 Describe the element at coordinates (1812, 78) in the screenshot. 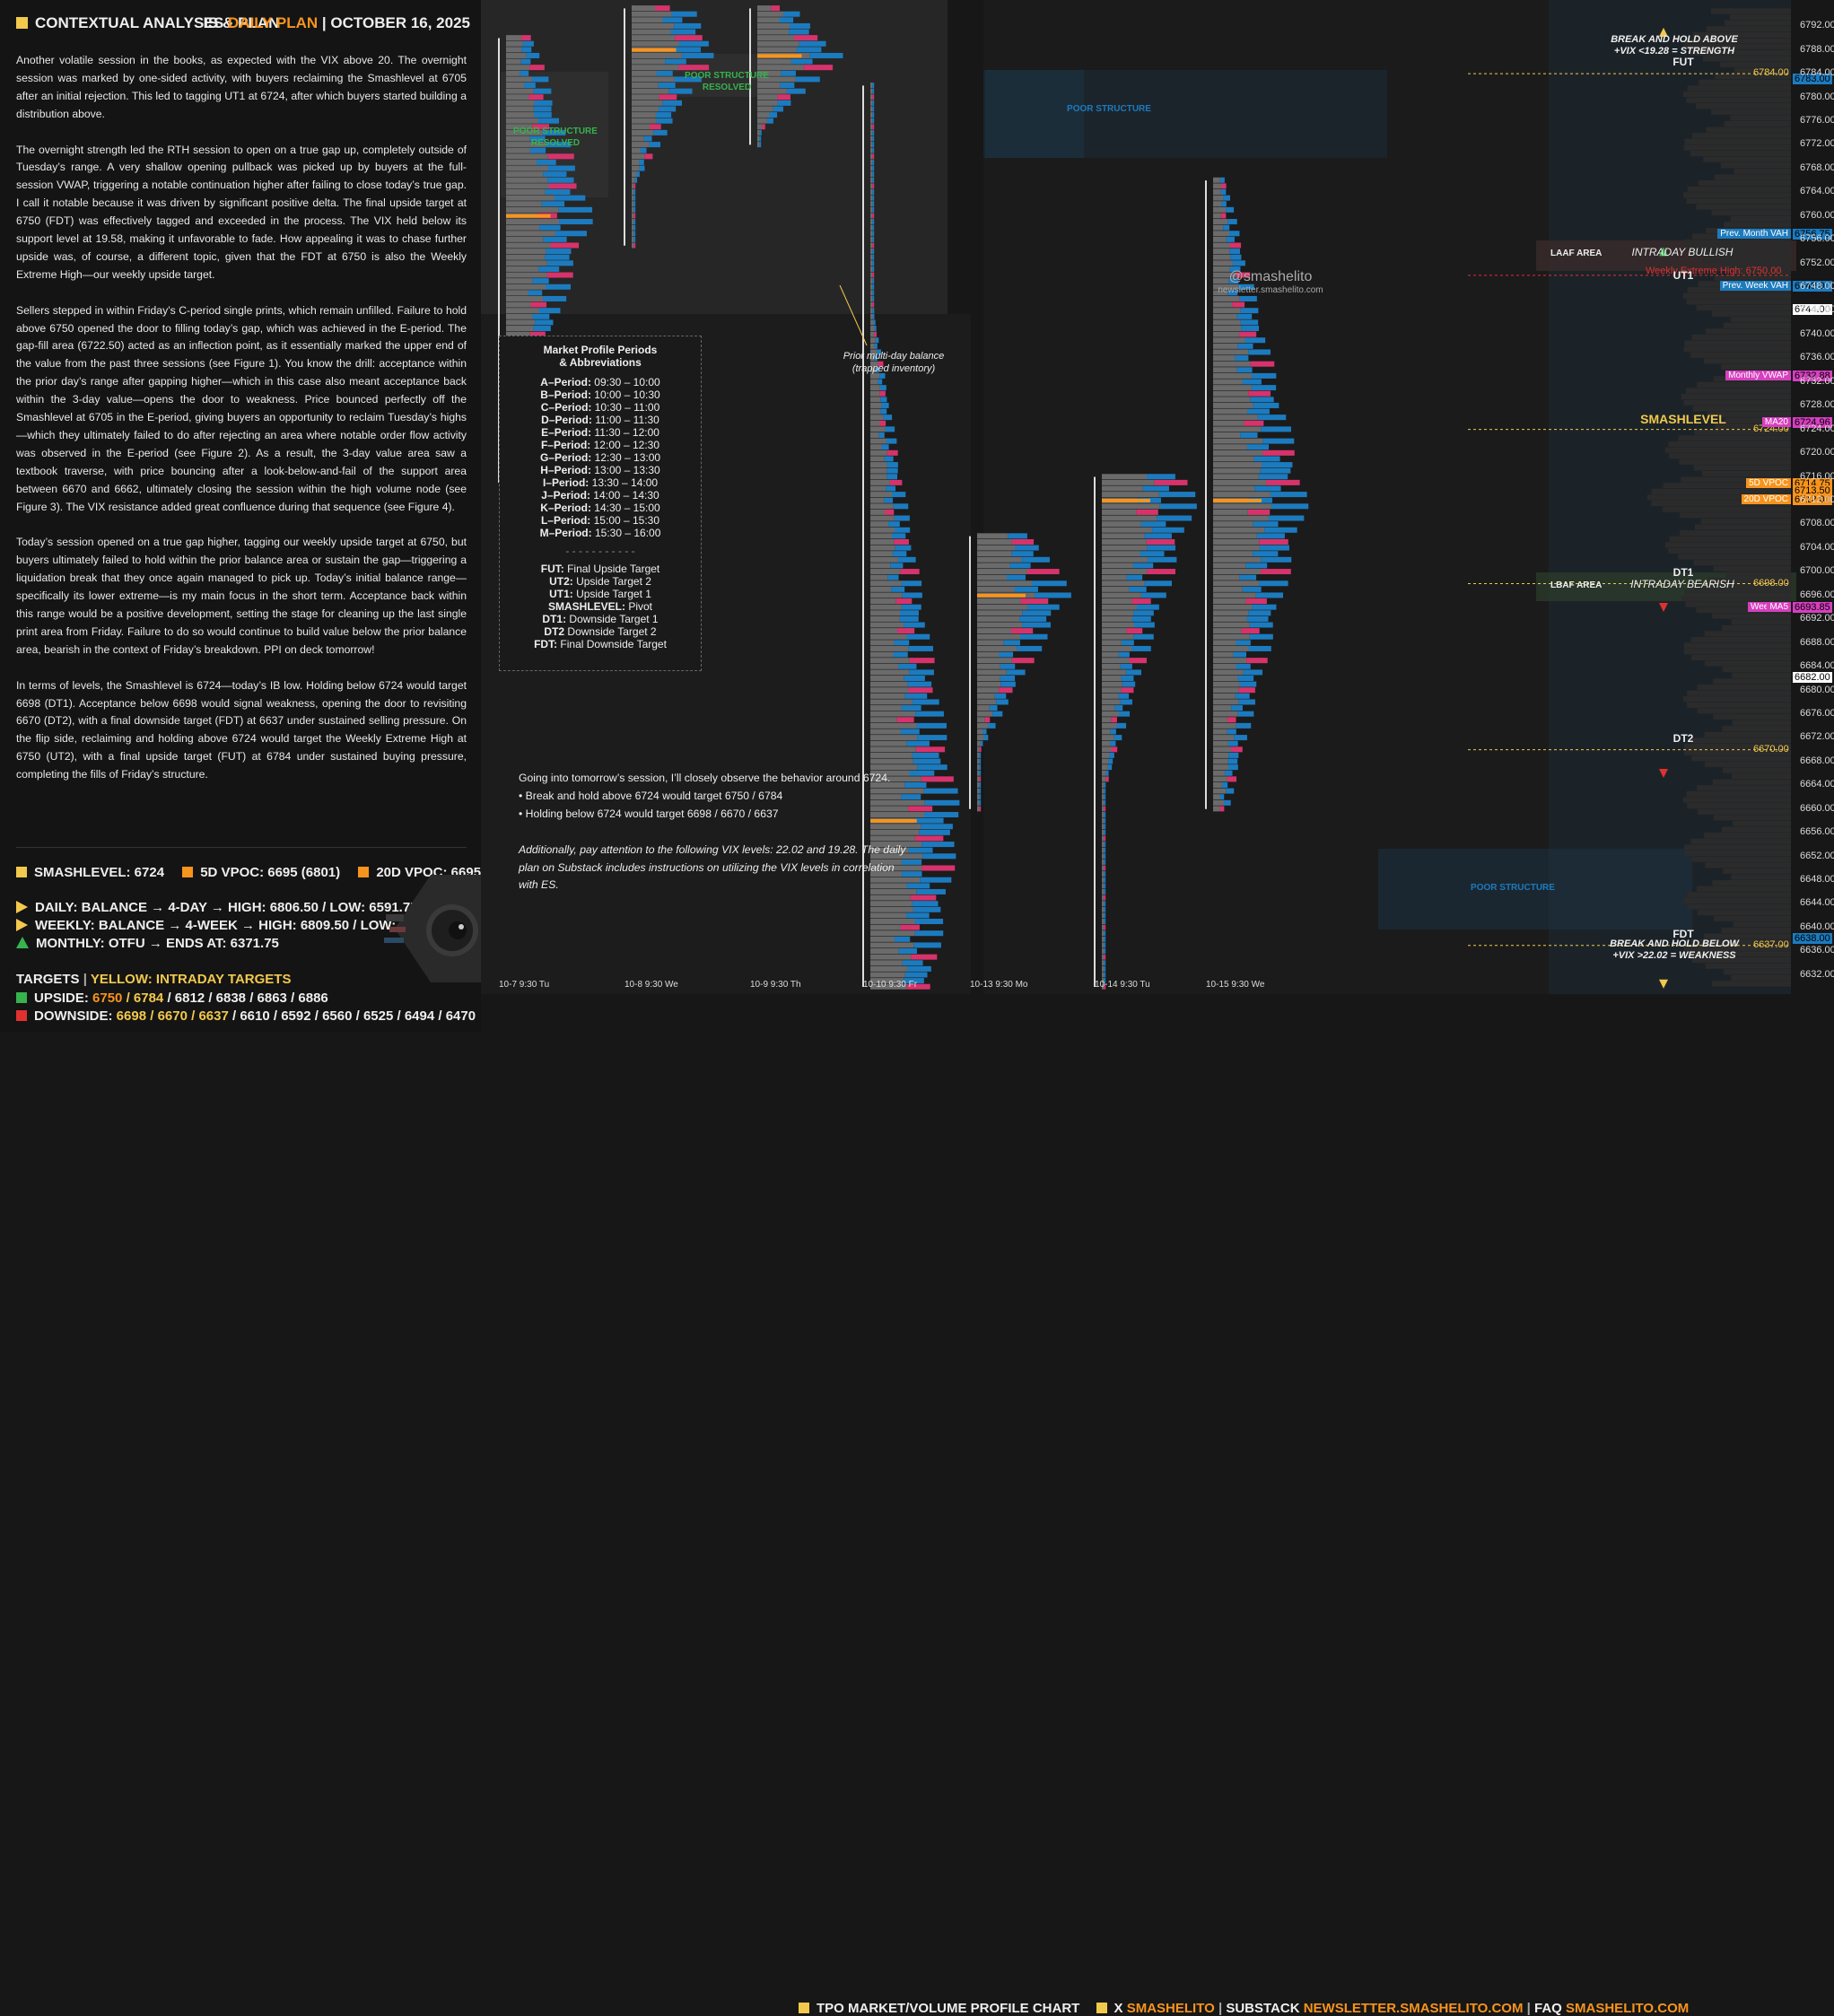

I see `indicator-price-tag: 6783.00` at that location.